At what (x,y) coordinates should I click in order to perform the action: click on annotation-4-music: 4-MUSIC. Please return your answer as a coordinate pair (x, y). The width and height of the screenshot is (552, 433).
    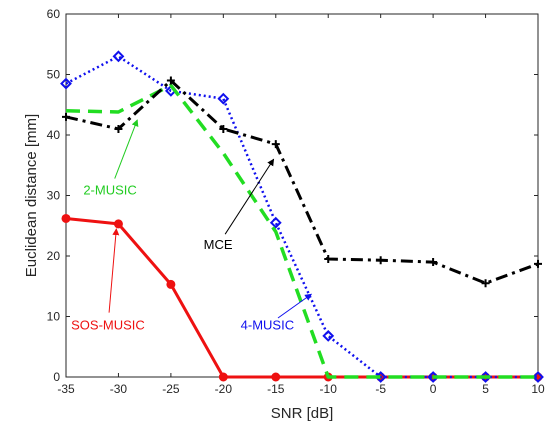
    Looking at the image, I should click on (277, 313).